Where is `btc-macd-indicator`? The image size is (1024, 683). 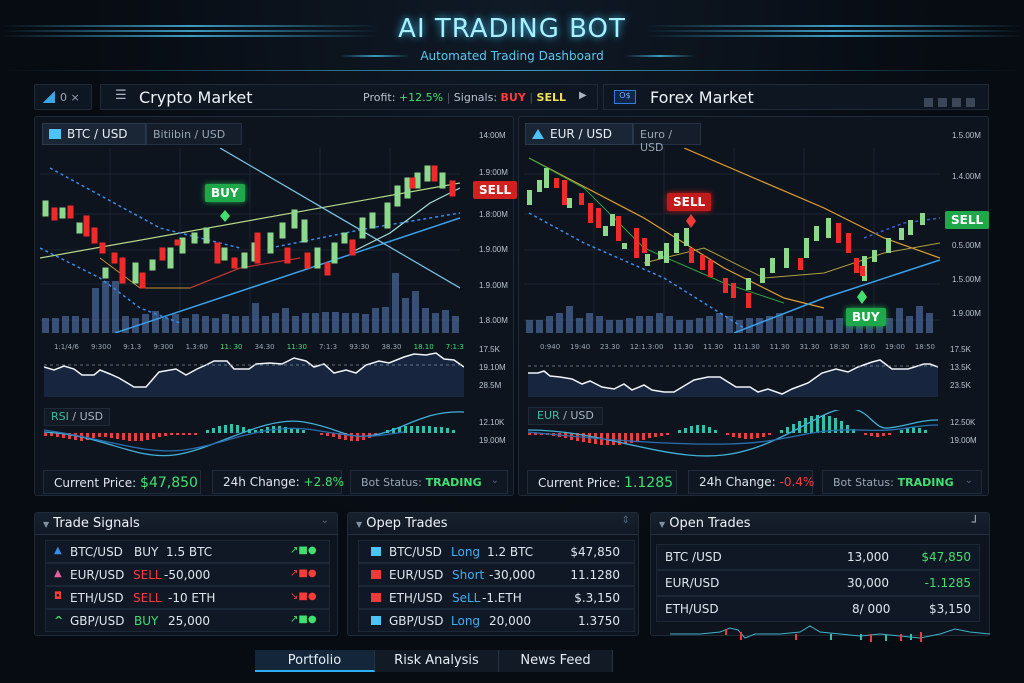 btc-macd-indicator is located at coordinates (254, 434).